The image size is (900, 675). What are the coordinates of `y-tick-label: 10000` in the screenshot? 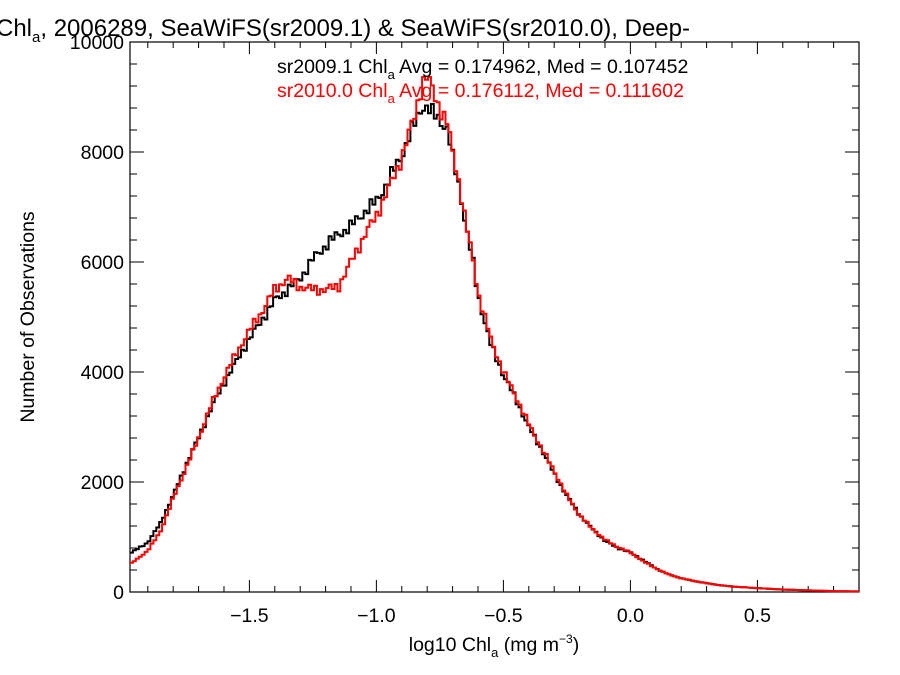 It's located at (97, 43).